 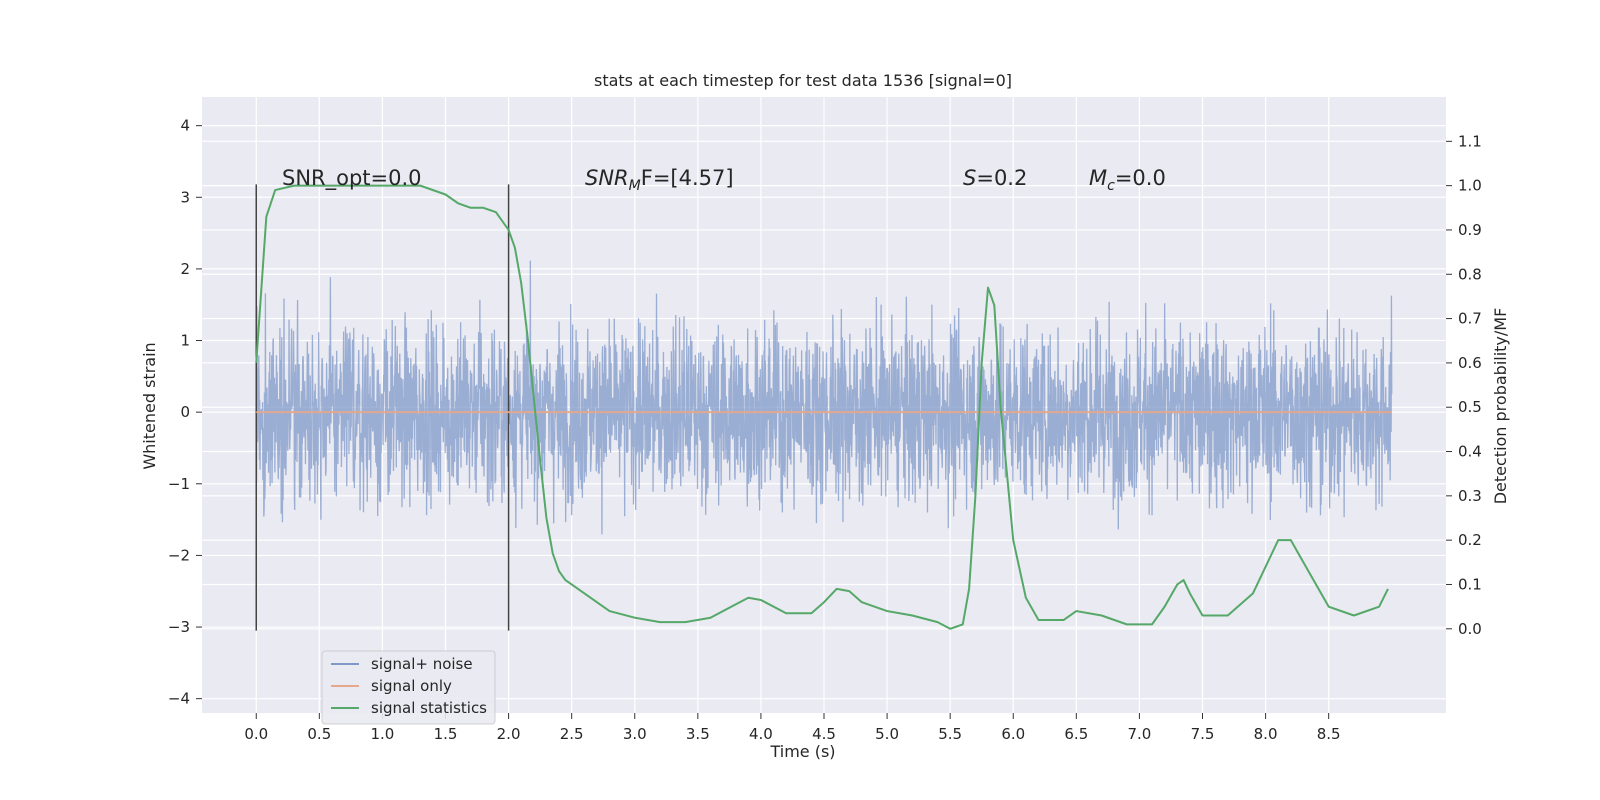 I want to click on mc-symbol: M, so click(x=1098, y=178).